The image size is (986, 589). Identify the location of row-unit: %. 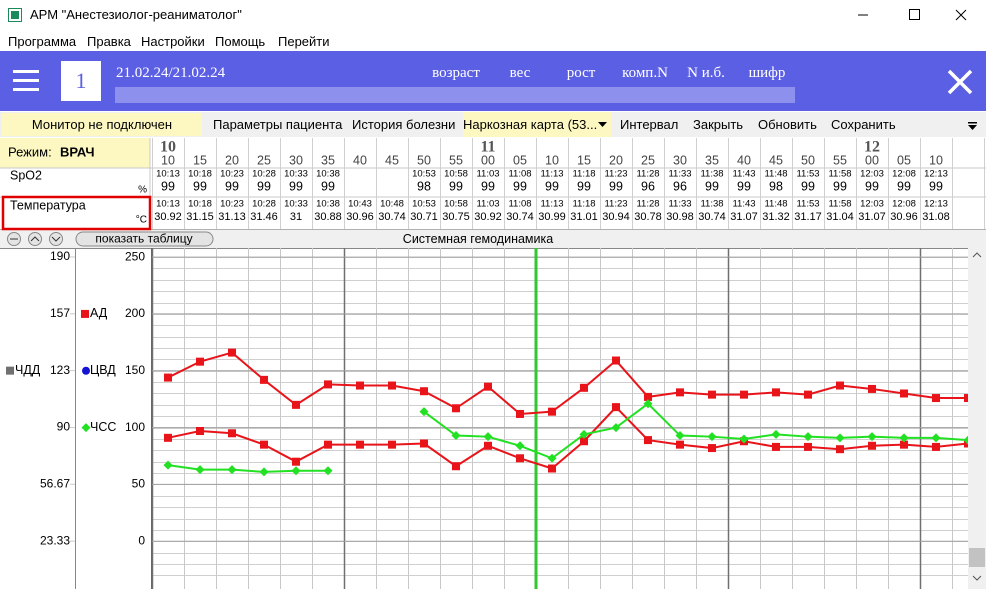
(142, 190).